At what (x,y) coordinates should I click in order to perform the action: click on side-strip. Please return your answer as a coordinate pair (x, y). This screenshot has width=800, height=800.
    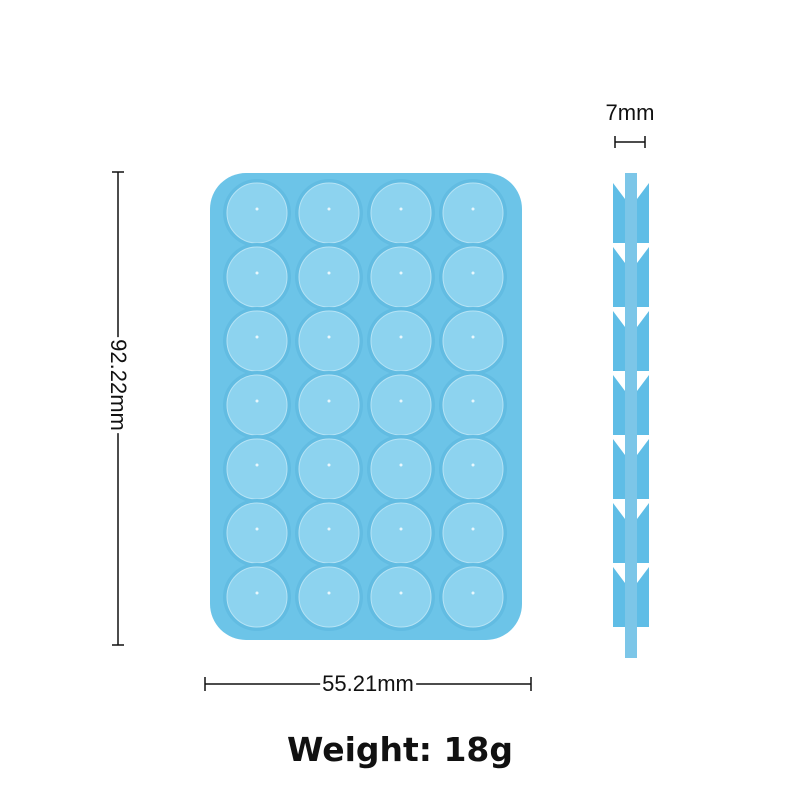
    Looking at the image, I should click on (631, 415).